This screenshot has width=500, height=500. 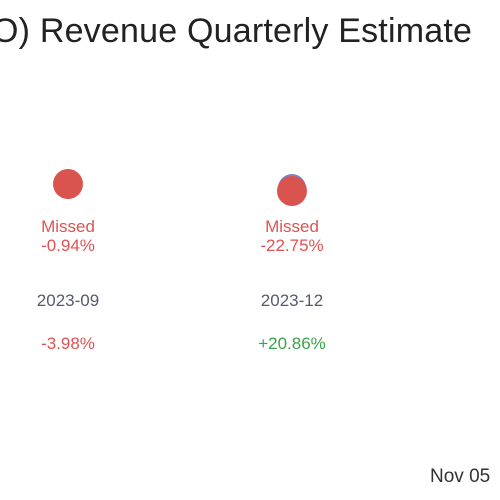 What do you see at coordinates (292, 343) in the screenshot?
I see `change-label: +20.86%` at bounding box center [292, 343].